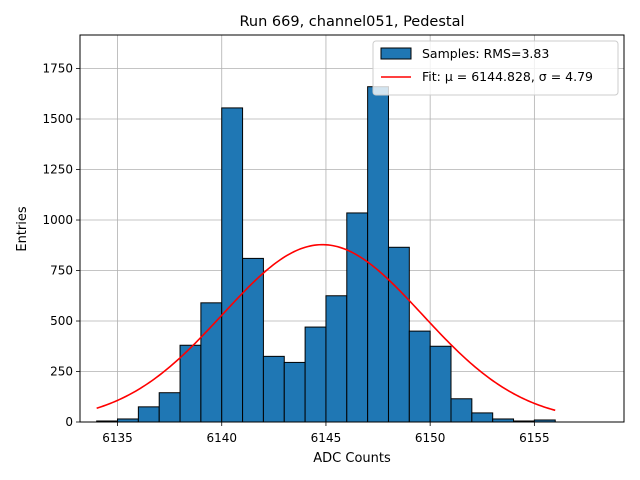 The height and width of the screenshot is (480, 640). Describe the element at coordinates (430, 438) in the screenshot. I see `x-tick-label: 6150` at that location.